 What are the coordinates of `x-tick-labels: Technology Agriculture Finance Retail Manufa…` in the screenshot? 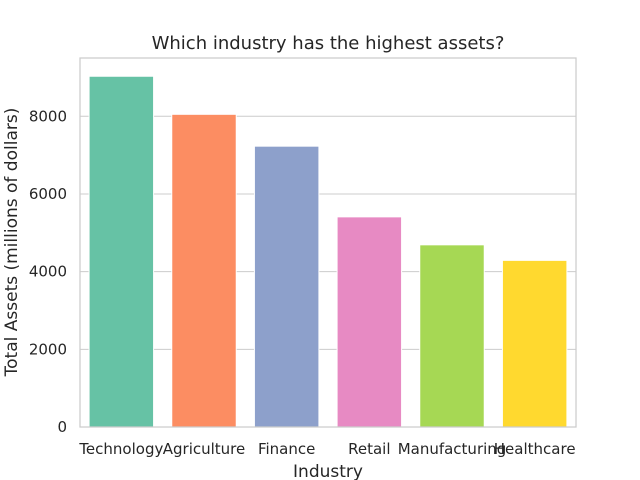 It's located at (326, 449).